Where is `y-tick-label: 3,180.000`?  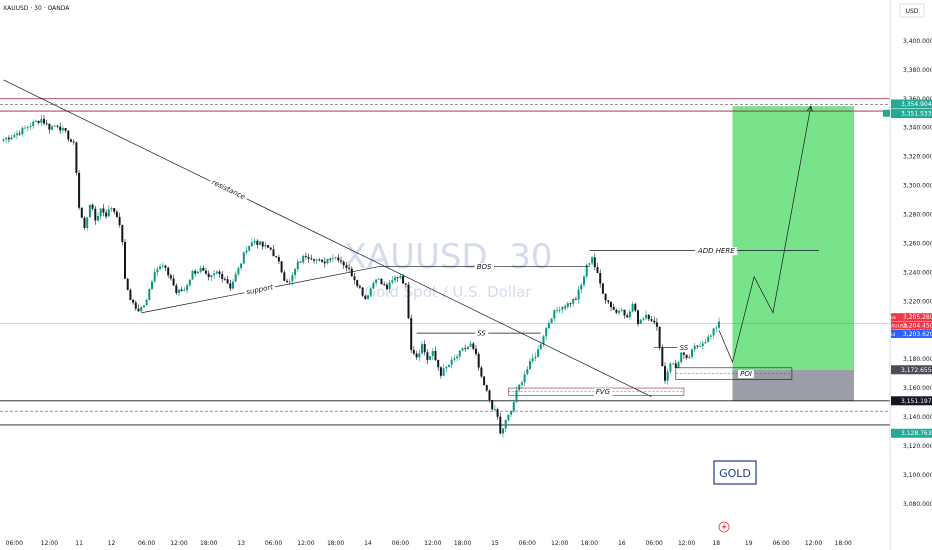 y-tick-label: 3,180.000 is located at coordinates (917, 359).